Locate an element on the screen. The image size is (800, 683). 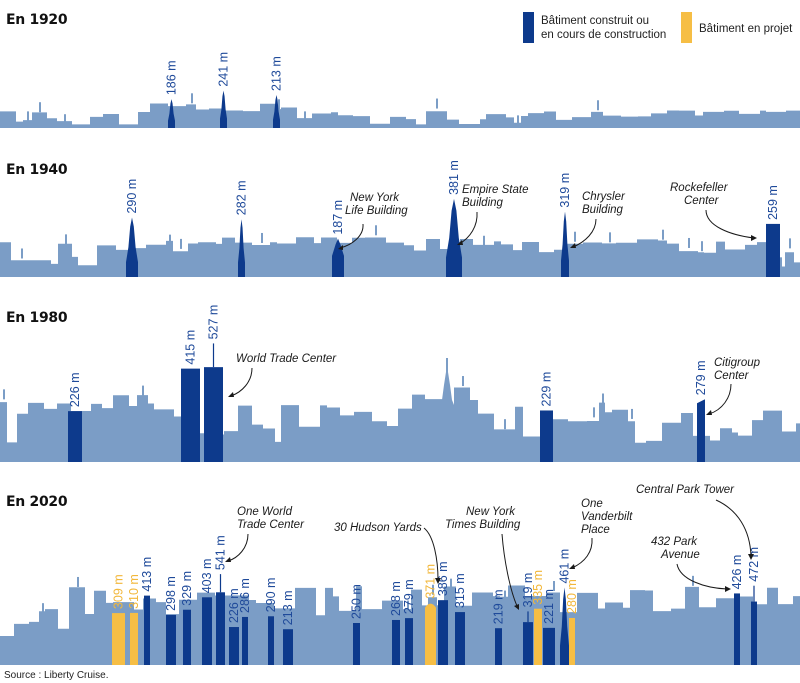
buildings-1920: 186 m 241 m 213 m is located at coordinates (224, 90).